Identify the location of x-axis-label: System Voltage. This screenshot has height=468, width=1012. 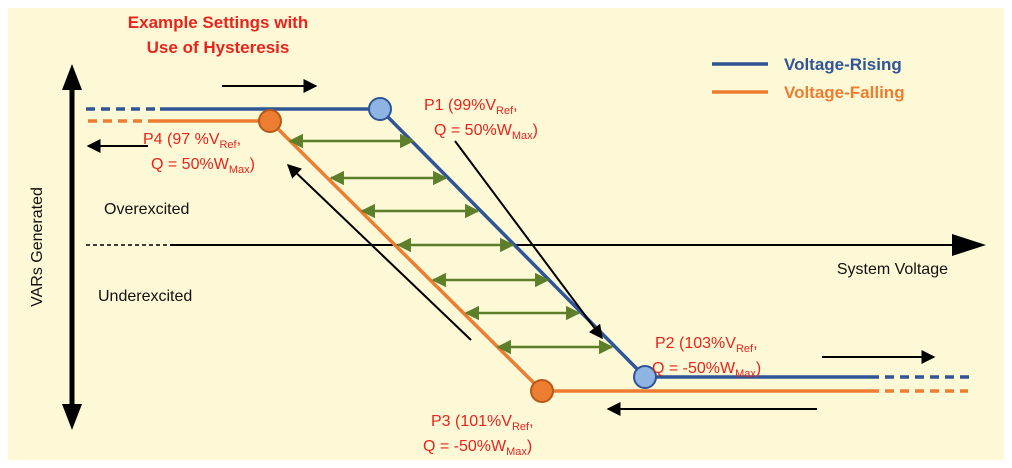
(892, 269).